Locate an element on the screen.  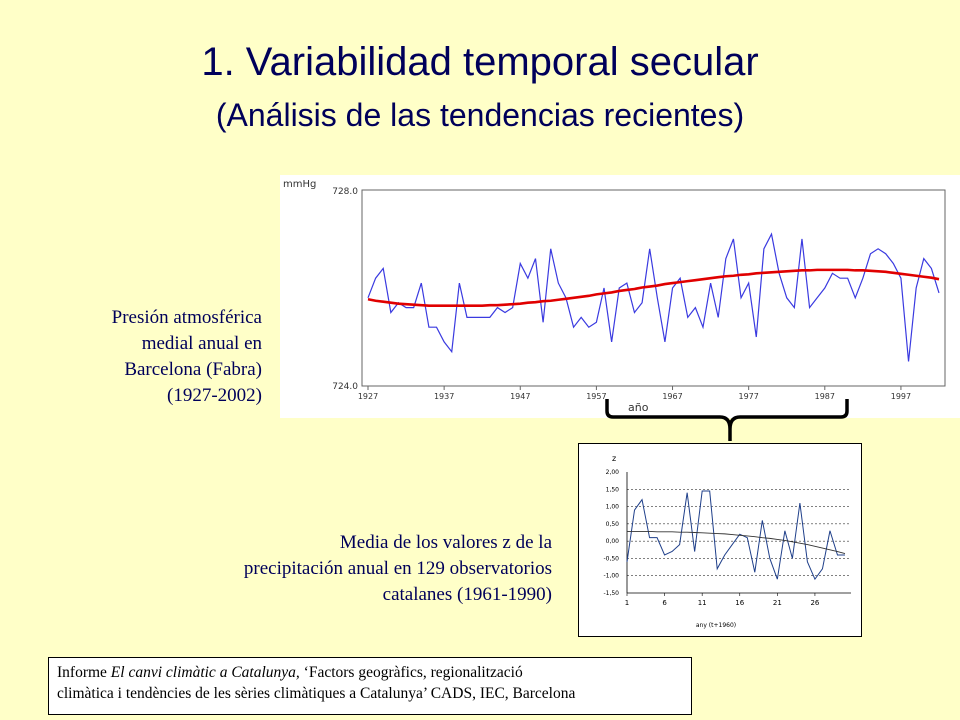
y-tick-label: 0,50 is located at coordinates (613, 524).